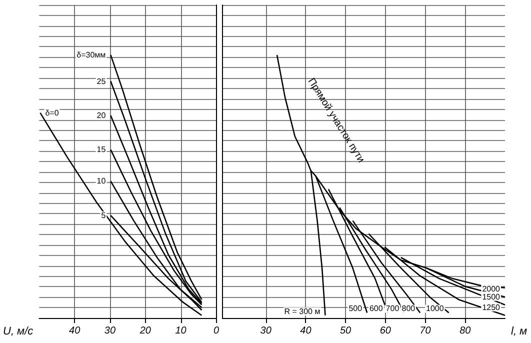 The width and height of the screenshot is (531, 343). Describe the element at coordinates (426, 331) in the screenshot. I see `x-tick-label: 70` at that location.